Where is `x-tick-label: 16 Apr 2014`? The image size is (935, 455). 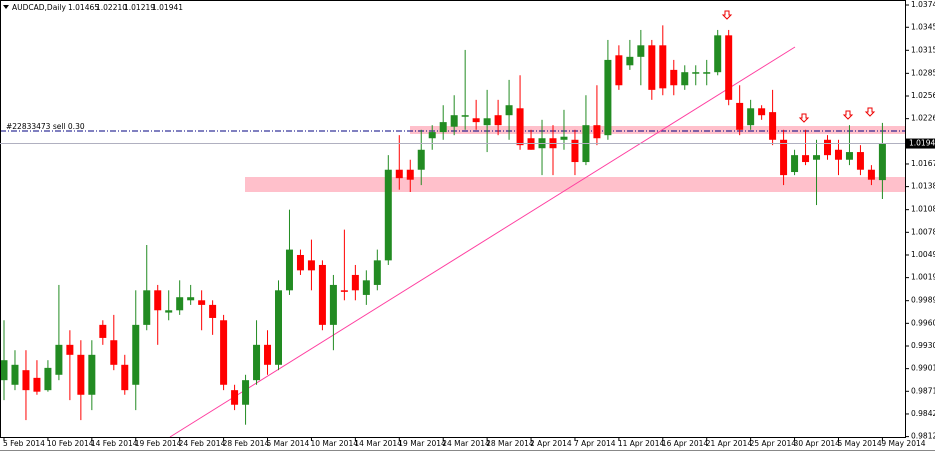 x-tick-label: 16 Apr 2014 is located at coordinates (685, 443).